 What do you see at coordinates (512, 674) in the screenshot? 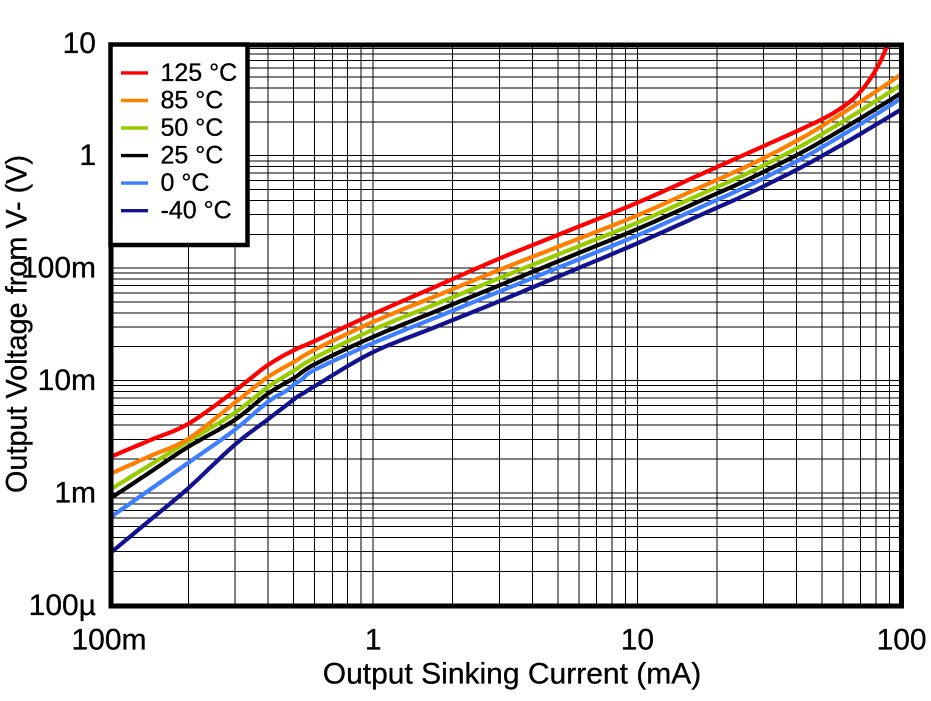
I see `svg-text: Output Sinking Current (mA)` at bounding box center [512, 674].